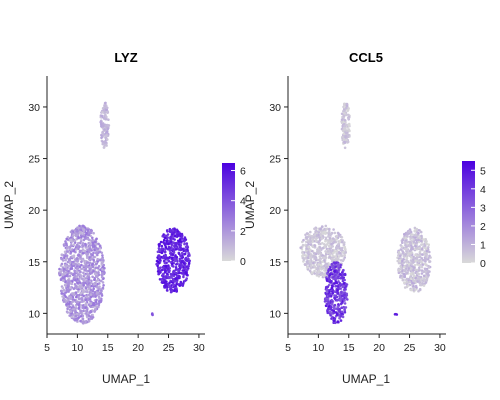 This screenshot has height=400, width=500. I want to click on y-axis-label: UMAP_2, so click(250, 205).